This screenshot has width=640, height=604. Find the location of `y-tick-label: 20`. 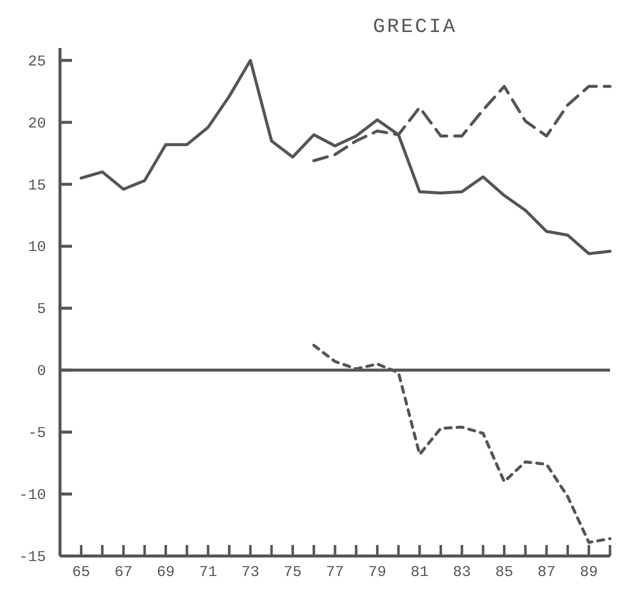

y-tick-label: 20 is located at coordinates (37, 123).